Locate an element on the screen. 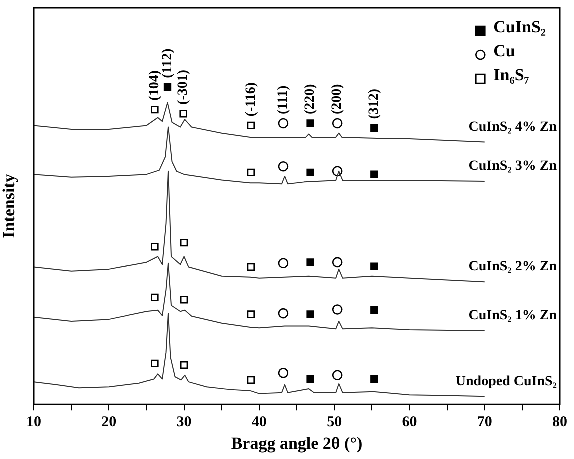  x-tick-label: 60 is located at coordinates (410, 422).